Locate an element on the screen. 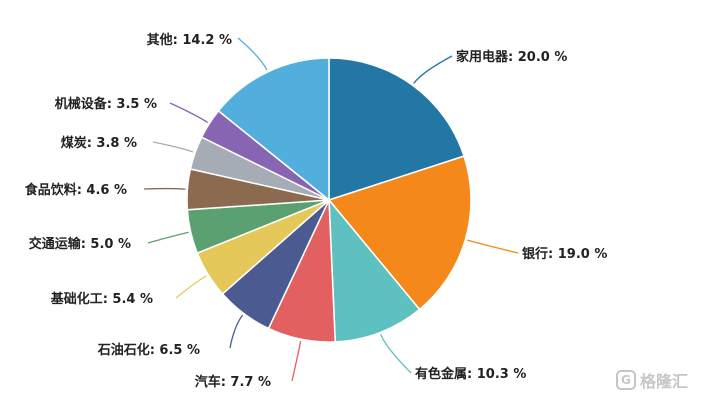 The width and height of the screenshot is (702, 400). slice-10-label: 机械设备: 3.5 % is located at coordinates (106, 104).